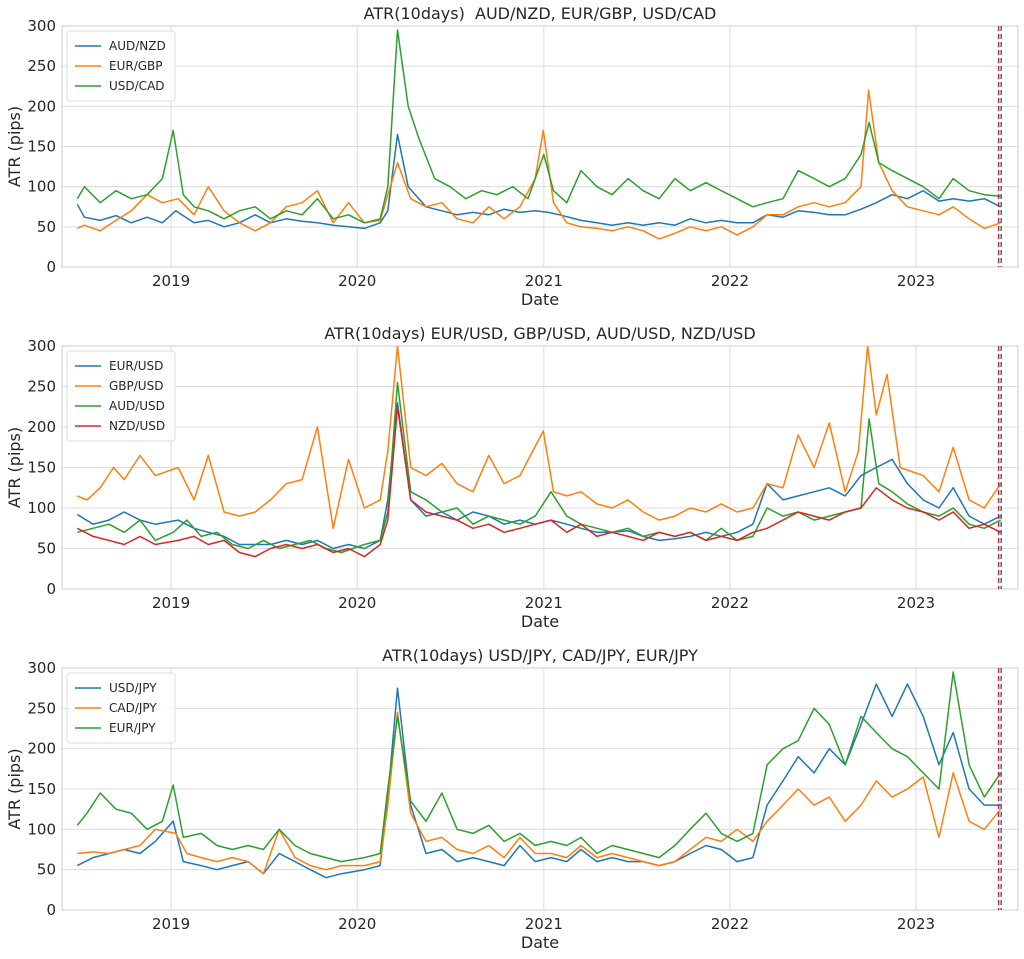 The image size is (1024, 959). I want to click on legend-label-usd-jpy: USD/JPY, so click(133, 688).